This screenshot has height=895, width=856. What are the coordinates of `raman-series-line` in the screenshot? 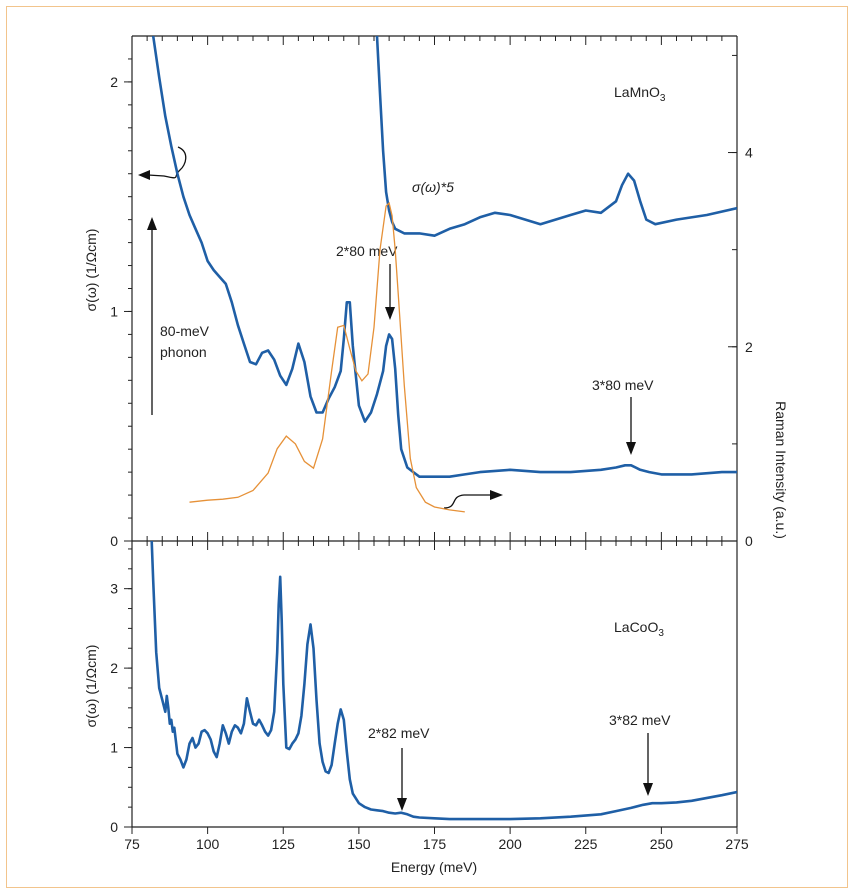 It's located at (327, 357).